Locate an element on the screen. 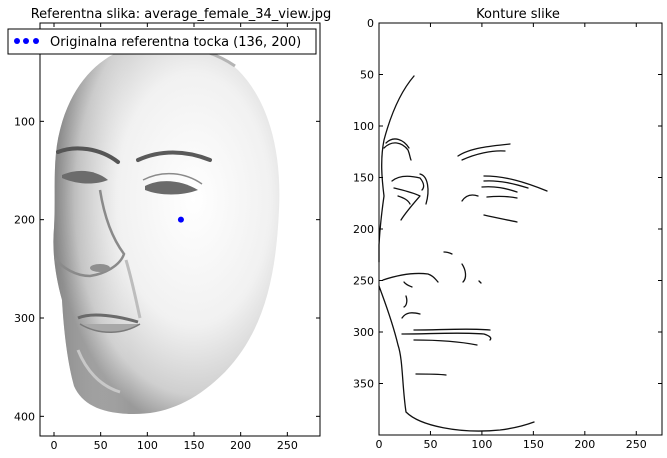 Image resolution: width=667 pixels, height=458 pixels. reference-point-marker is located at coordinates (180, 219).